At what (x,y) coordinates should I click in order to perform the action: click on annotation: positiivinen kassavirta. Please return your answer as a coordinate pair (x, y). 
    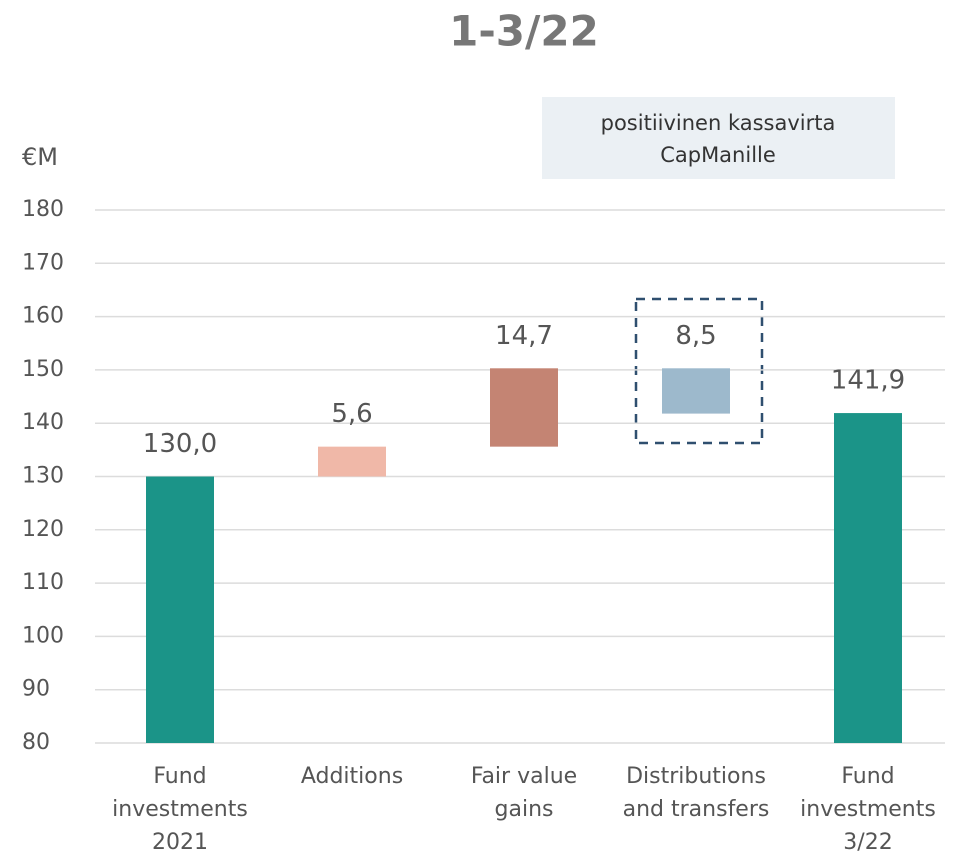
    Looking at the image, I should click on (718, 123).